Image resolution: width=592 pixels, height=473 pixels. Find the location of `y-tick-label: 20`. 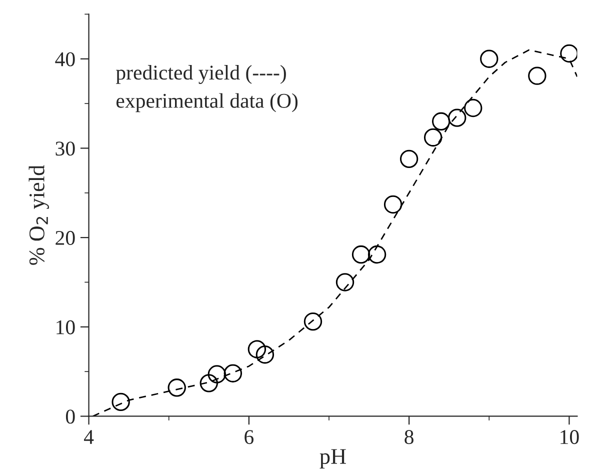

y-tick-label: 20 is located at coordinates (65, 237).